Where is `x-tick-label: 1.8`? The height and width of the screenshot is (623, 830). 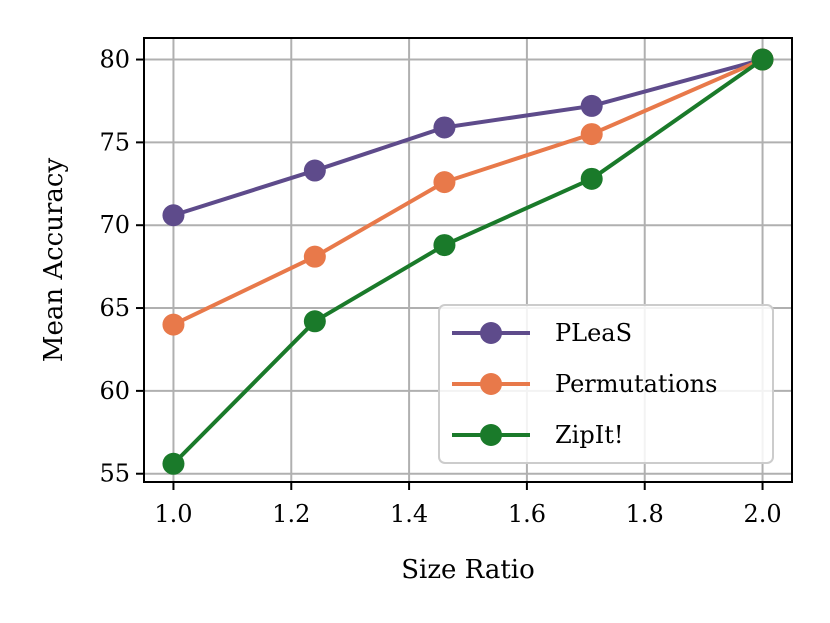 x-tick-label: 1.8 is located at coordinates (645, 514).